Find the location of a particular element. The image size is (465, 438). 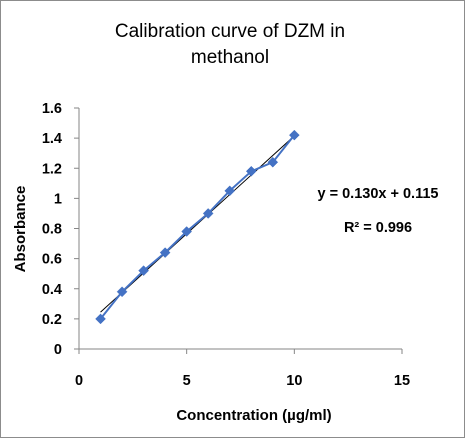

y-tick-label: 1.6 is located at coordinates (52, 109).